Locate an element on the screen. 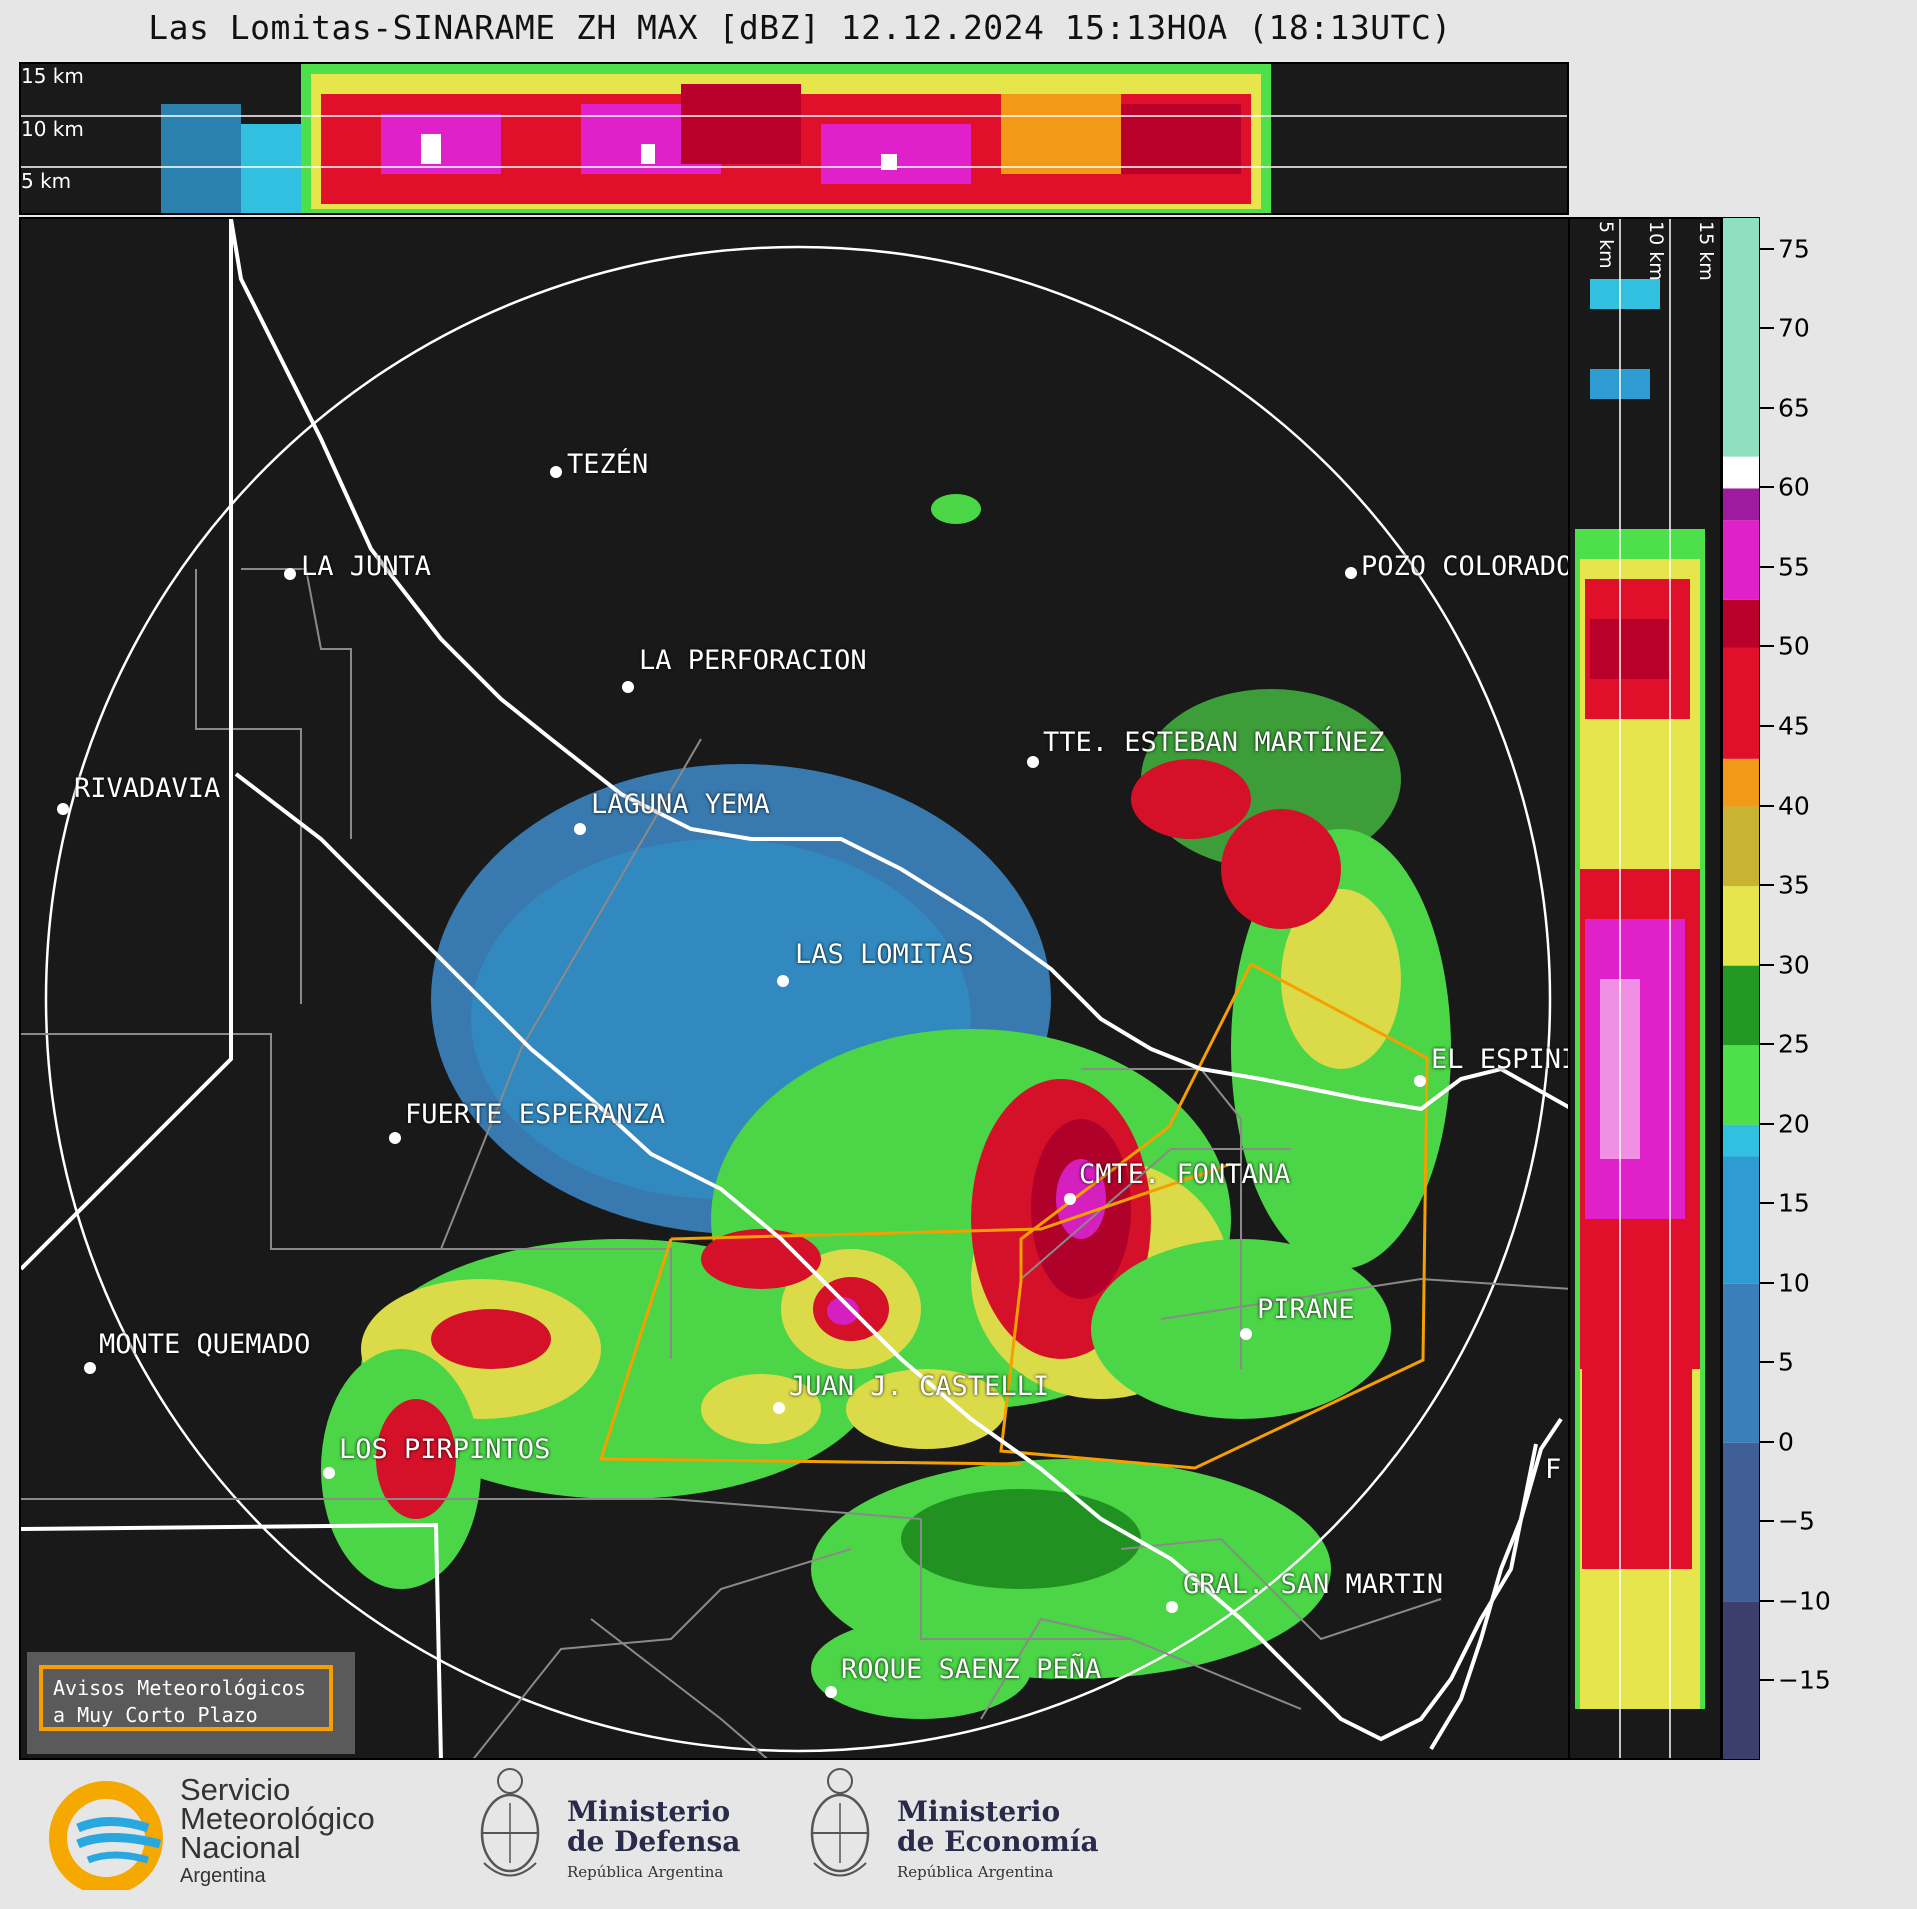  city-dot-pirane is located at coordinates (1246, 1334).